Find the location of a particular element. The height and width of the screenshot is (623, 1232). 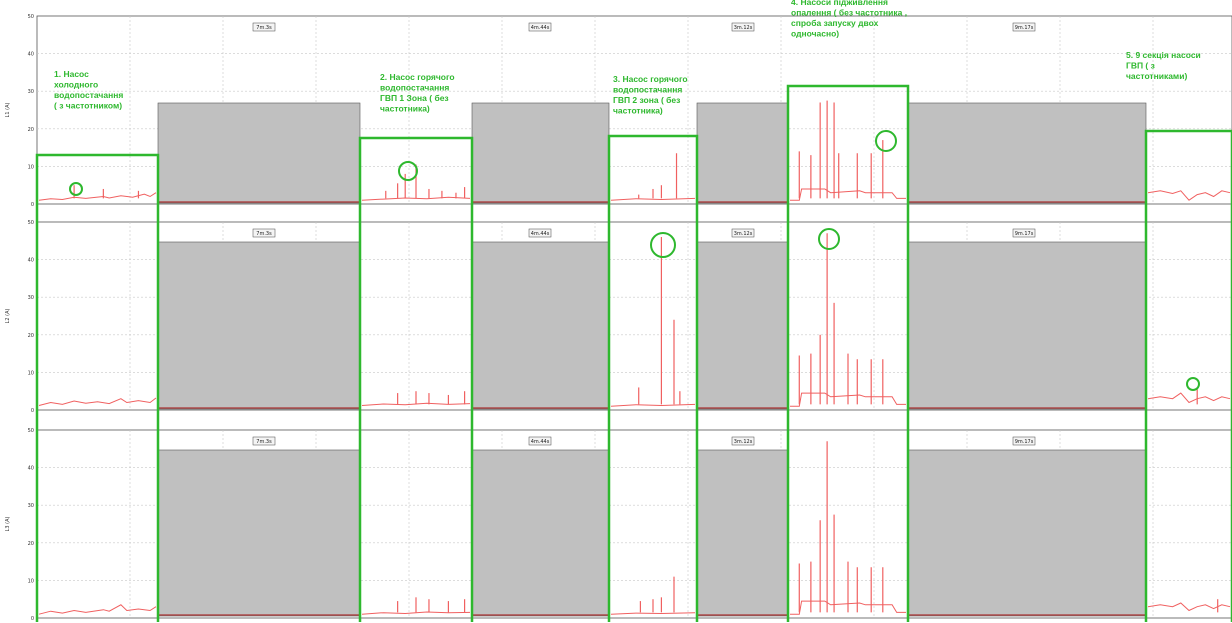

segment-label-line: спроба запуску двох is located at coordinates (835, 23).